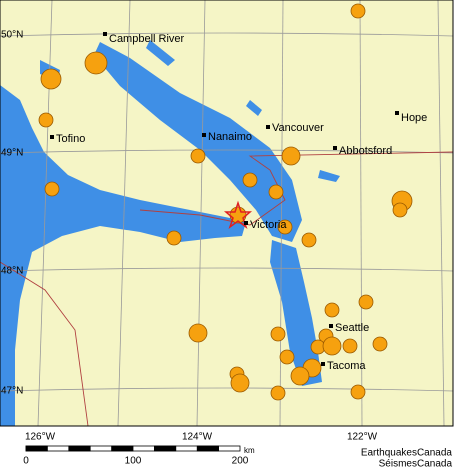 The image size is (455, 472). Describe the element at coordinates (40, 437) in the screenshot. I see `longitude-label: 126°W` at that location.